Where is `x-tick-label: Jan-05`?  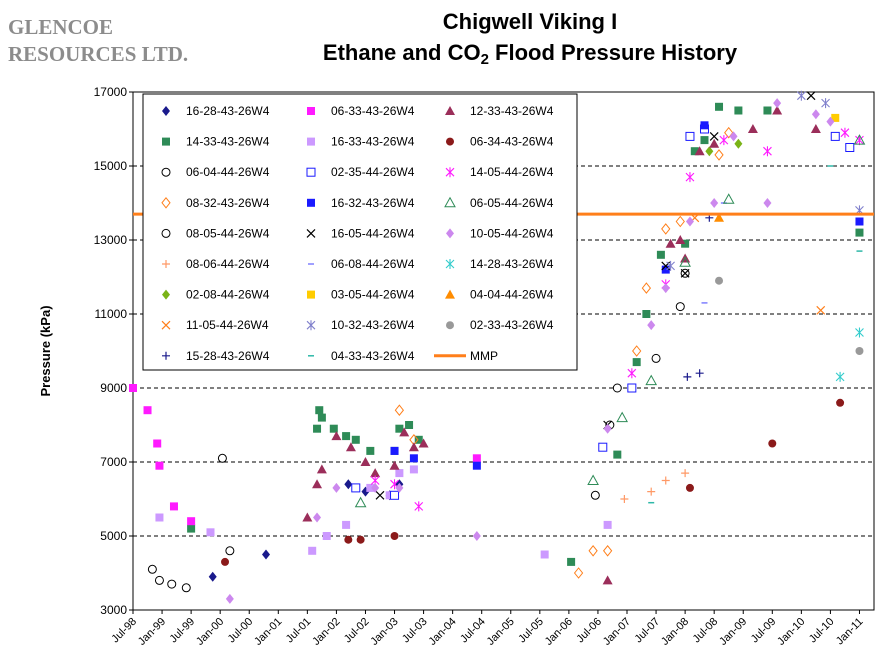
x-tick-label: Jan-05 is located at coordinates (501, 632).